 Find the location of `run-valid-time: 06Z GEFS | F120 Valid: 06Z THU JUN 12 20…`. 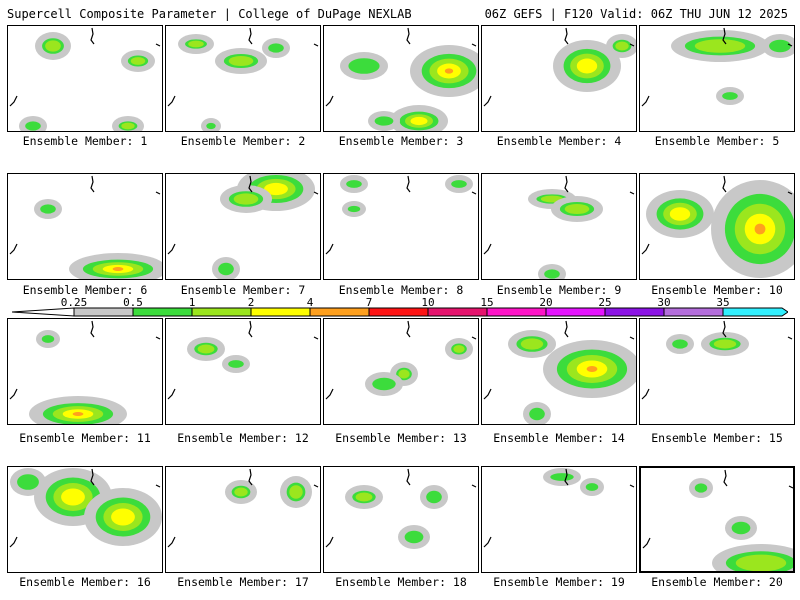

run-valid-time: 06Z GEFS | F120 Valid: 06Z THU JUN 12 20… is located at coordinates (636, 14).